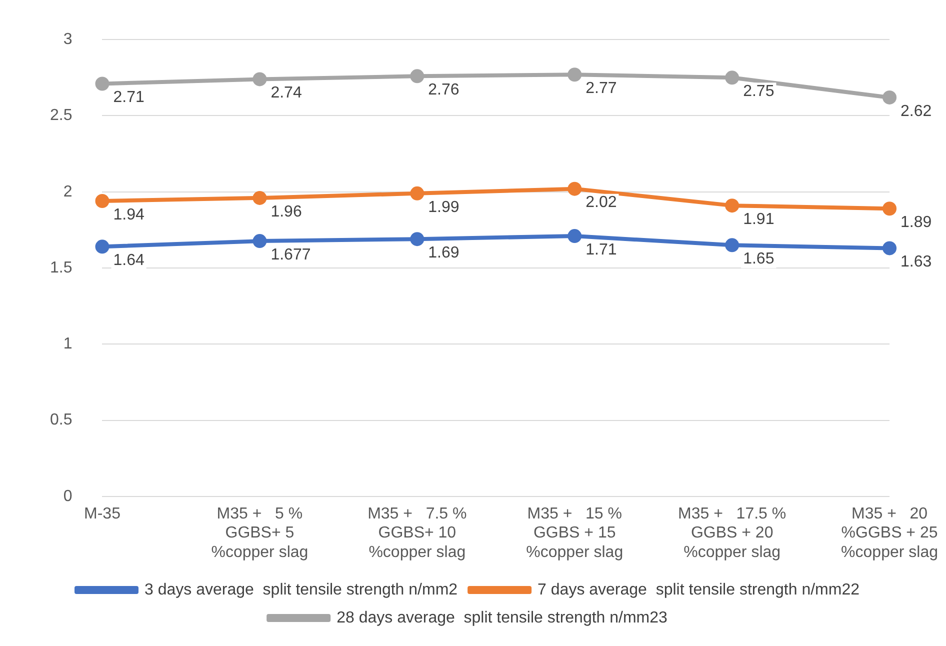  I want to click on data-label: 2.74, so click(286, 93).